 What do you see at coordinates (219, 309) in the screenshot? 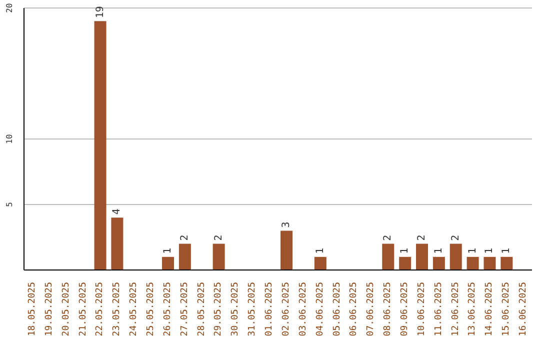
I see `x-tick-label: 29.05.2025` at bounding box center [219, 309].